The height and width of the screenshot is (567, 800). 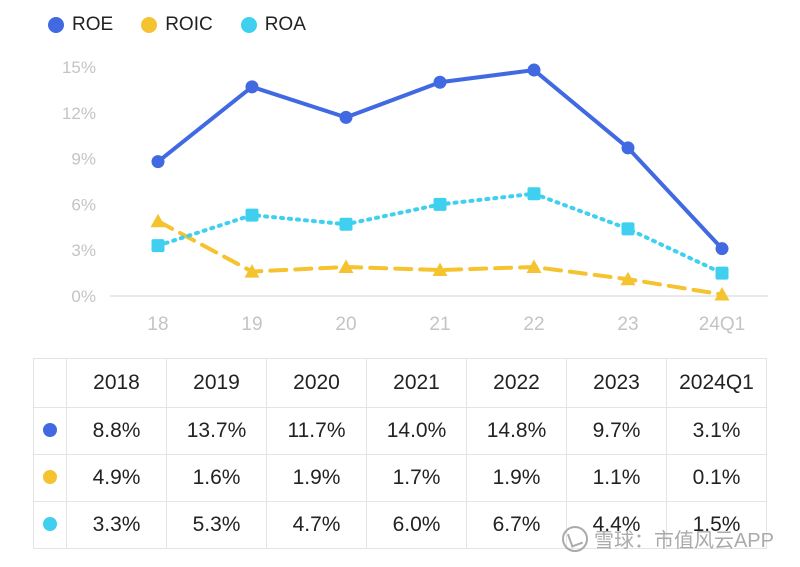 I want to click on legend-dot-roe, so click(x=56, y=25).